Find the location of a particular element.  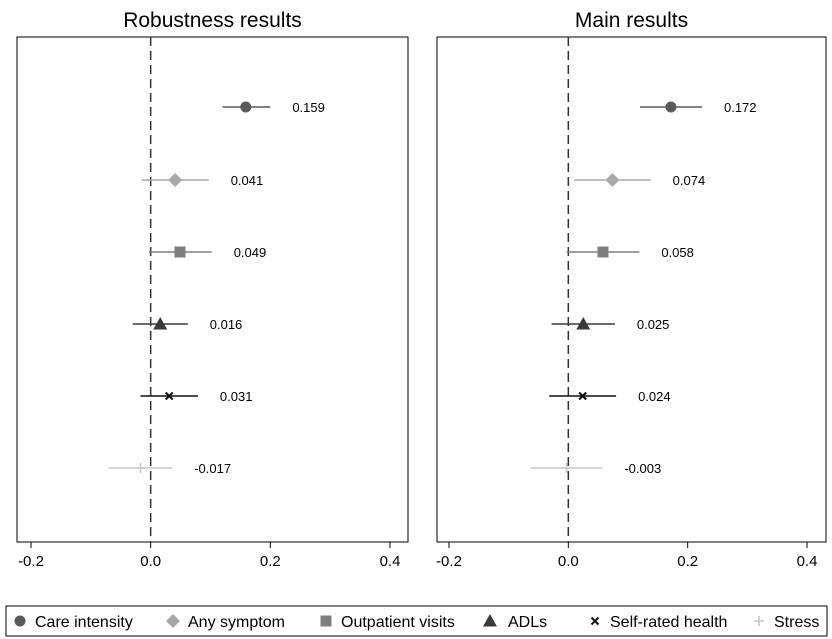

legend-item: ADLs is located at coordinates (515, 622).